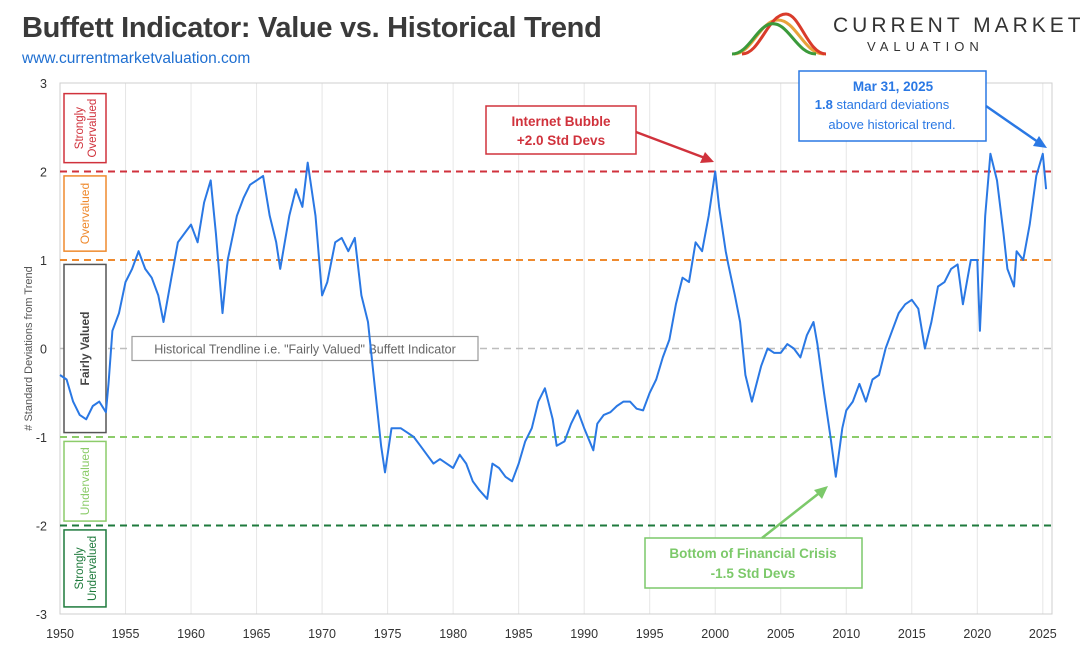 This screenshot has width=1080, height=661. I want to click on y-tick--1: -1, so click(41, 438).